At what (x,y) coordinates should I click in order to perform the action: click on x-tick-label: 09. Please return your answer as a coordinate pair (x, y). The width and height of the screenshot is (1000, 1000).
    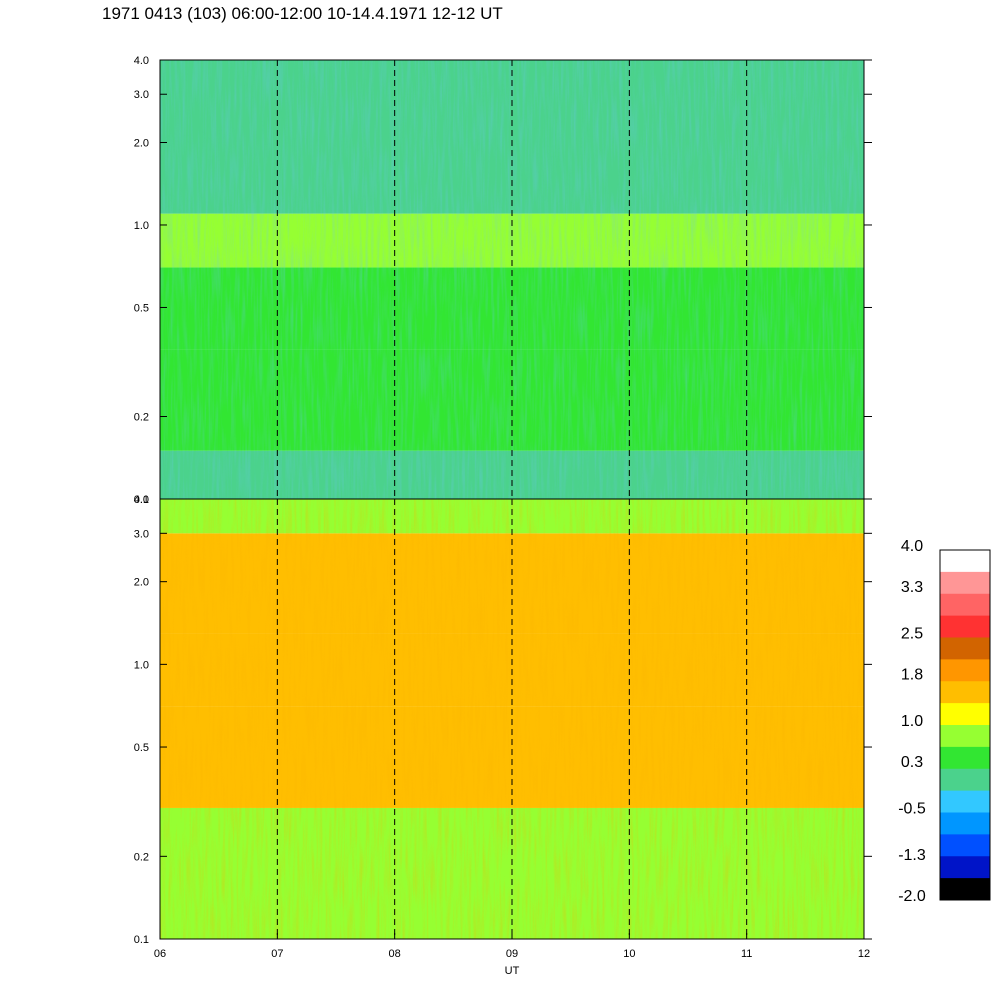
    Looking at the image, I should click on (512, 954).